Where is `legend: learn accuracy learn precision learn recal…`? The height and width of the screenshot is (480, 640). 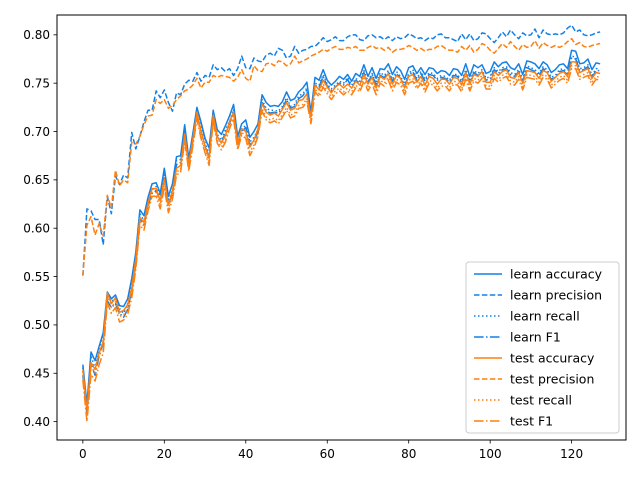
legend: learn accuracy learn precision learn recal… is located at coordinates (542, 347).